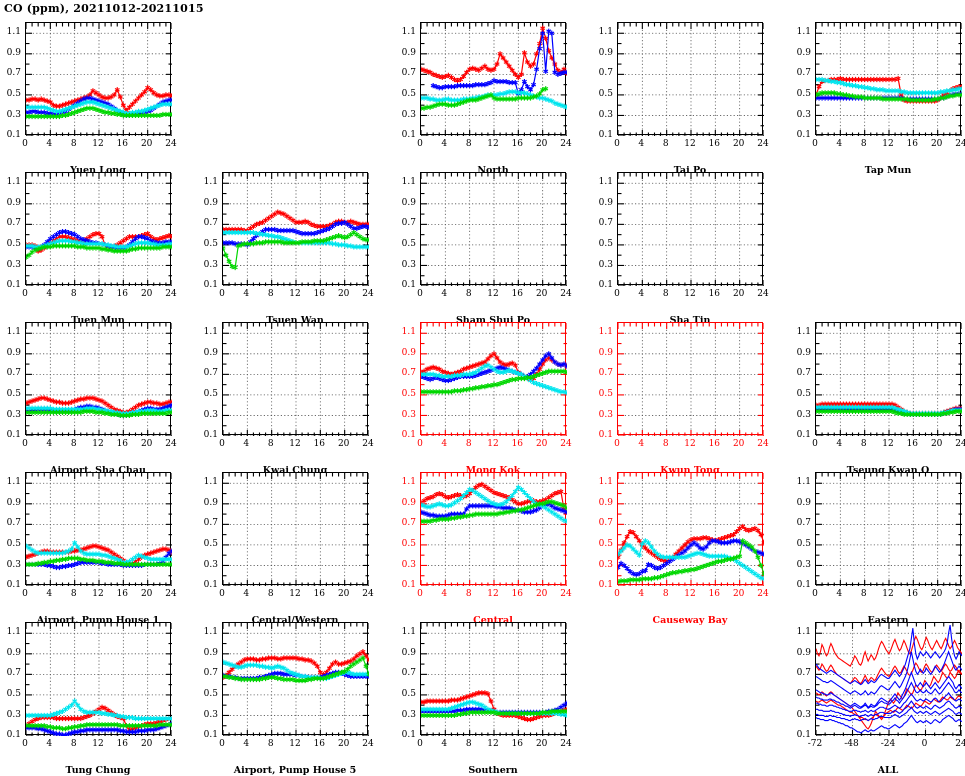 The image size is (965, 776). I want to click on panel-sha-tin: 1.1 0.9 0.7 0.5 0.3 0.1 0 4 8 12 16 20 24 Sha Tin, so click(684, 249).